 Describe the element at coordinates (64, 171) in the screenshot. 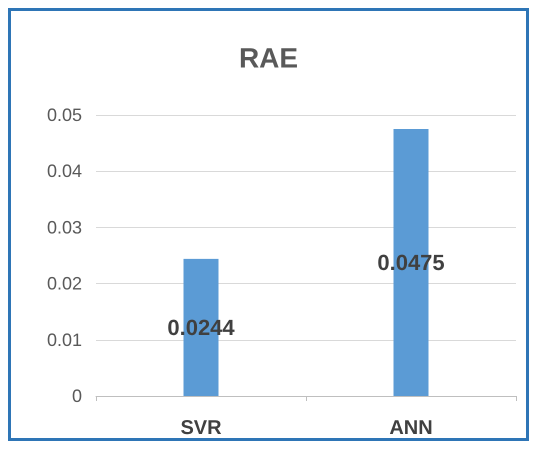

I see `y-tick-label: 0.04` at that location.